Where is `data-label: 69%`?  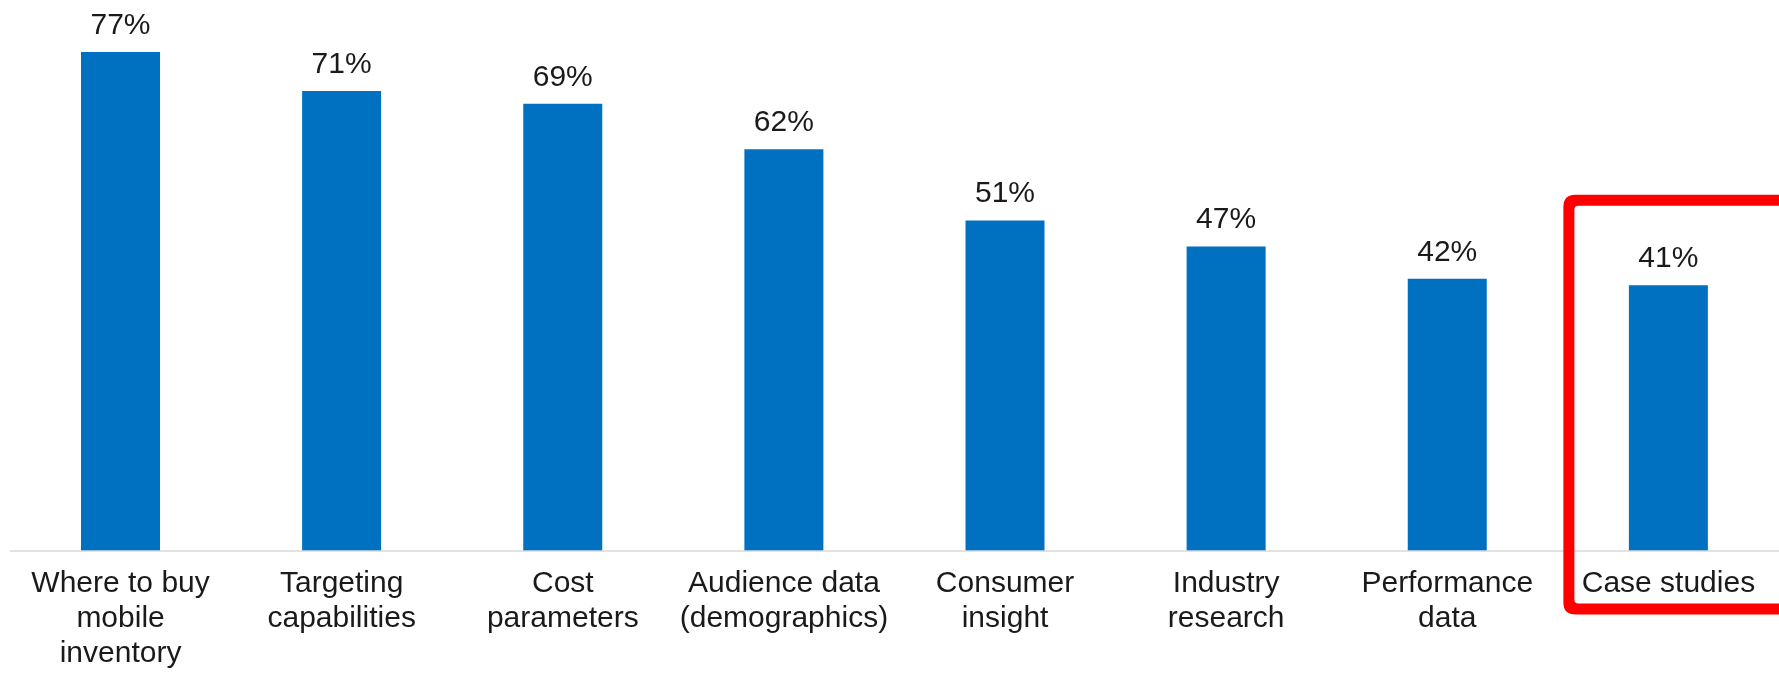
data-label: 69% is located at coordinates (562, 75).